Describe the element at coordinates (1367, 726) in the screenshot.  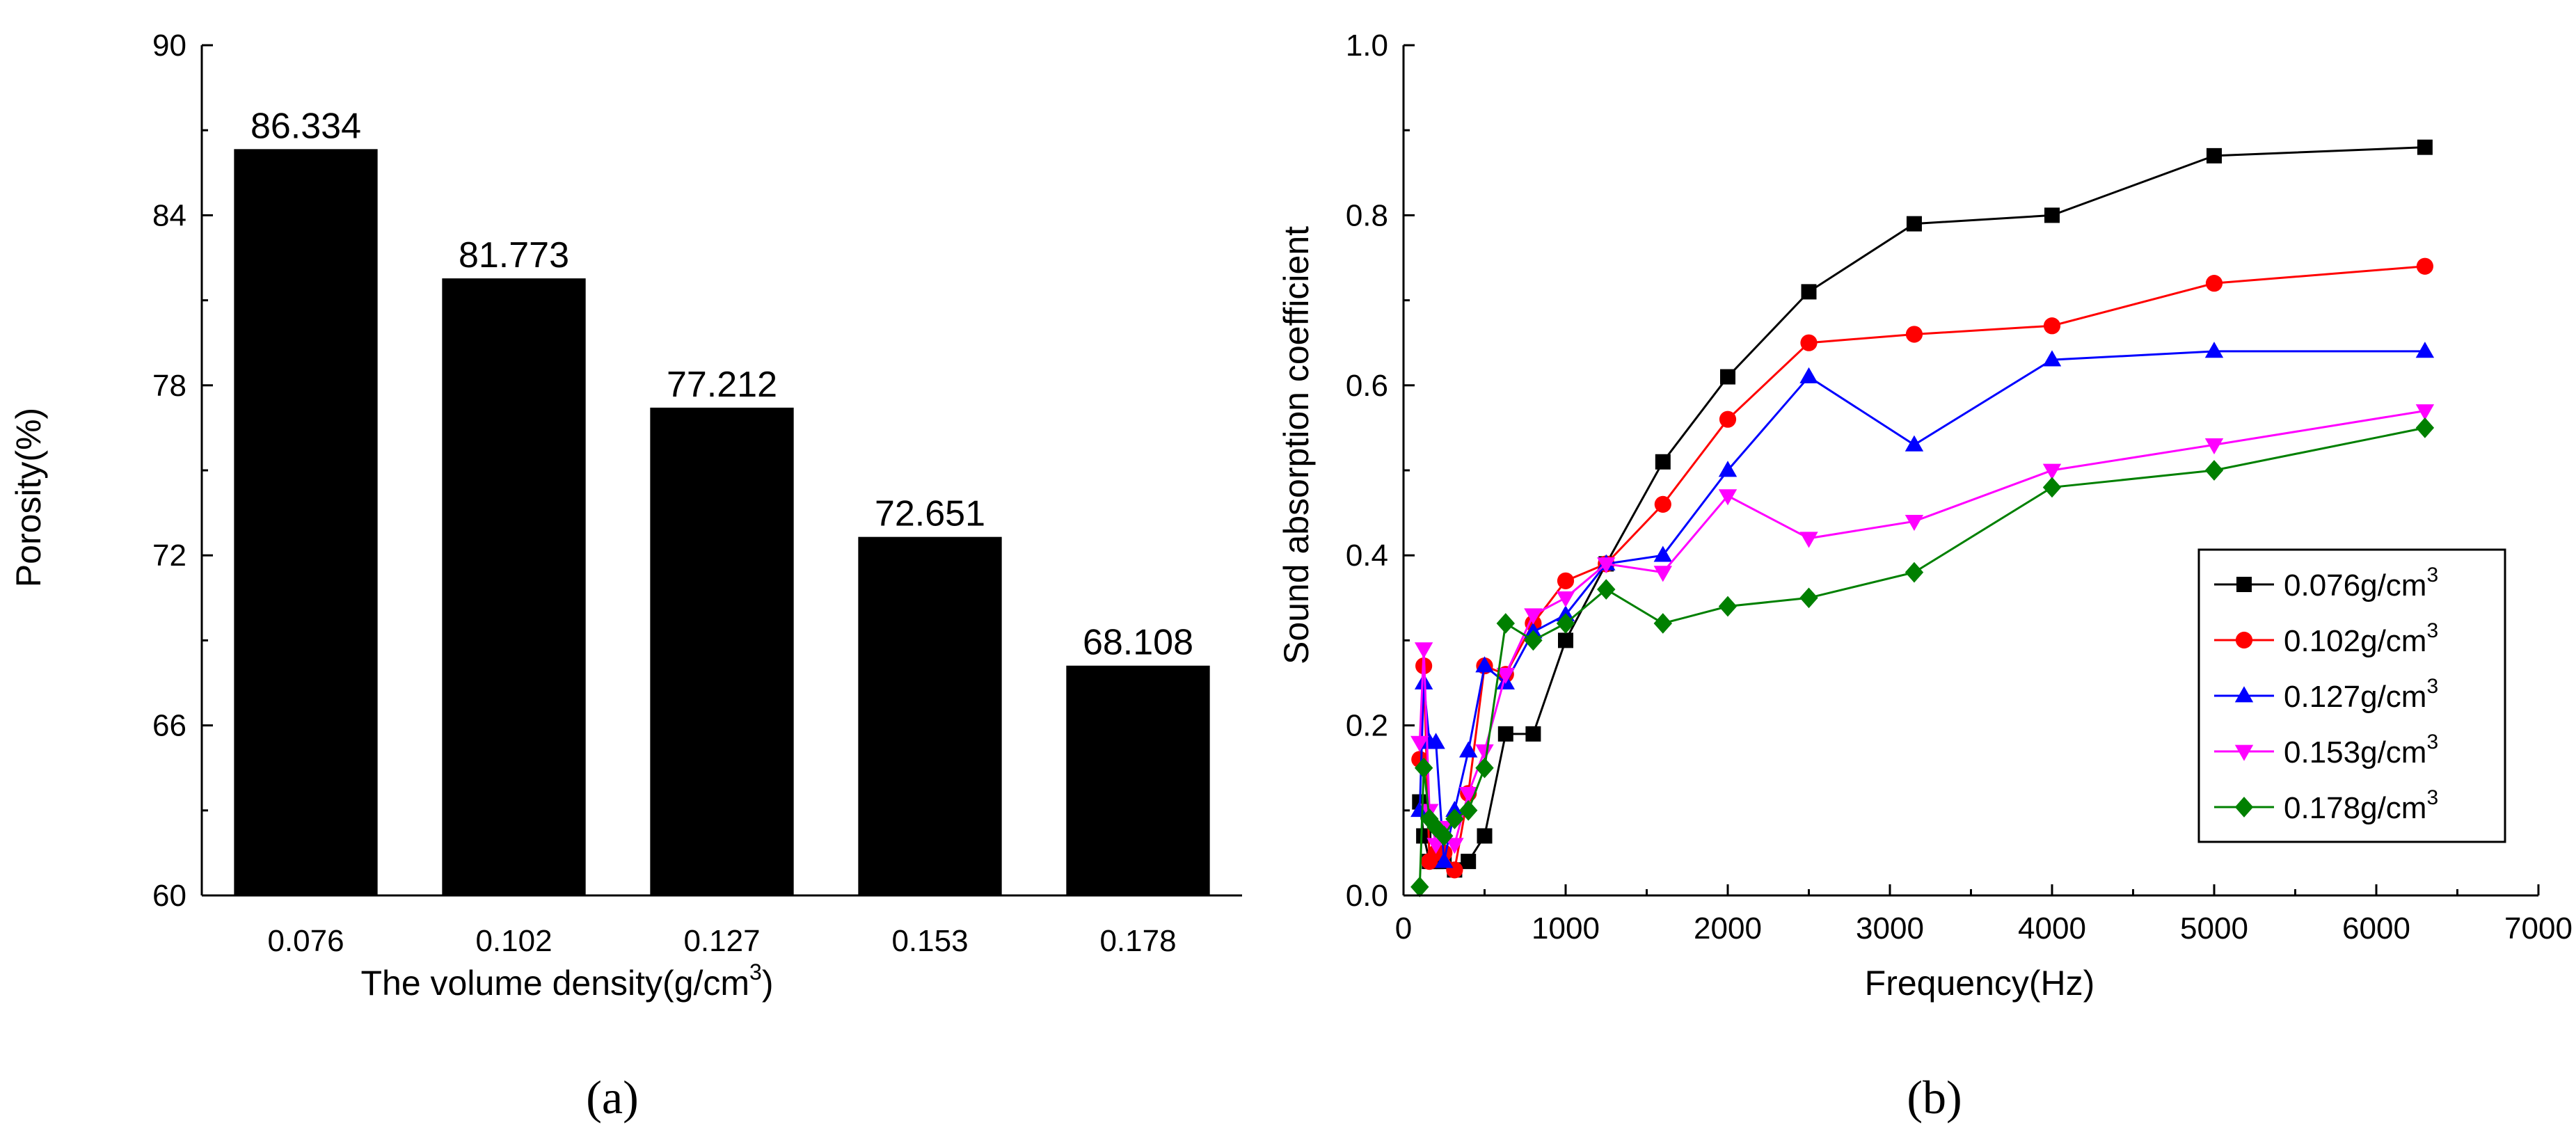
I see `y-tick-label: 0.2` at that location.